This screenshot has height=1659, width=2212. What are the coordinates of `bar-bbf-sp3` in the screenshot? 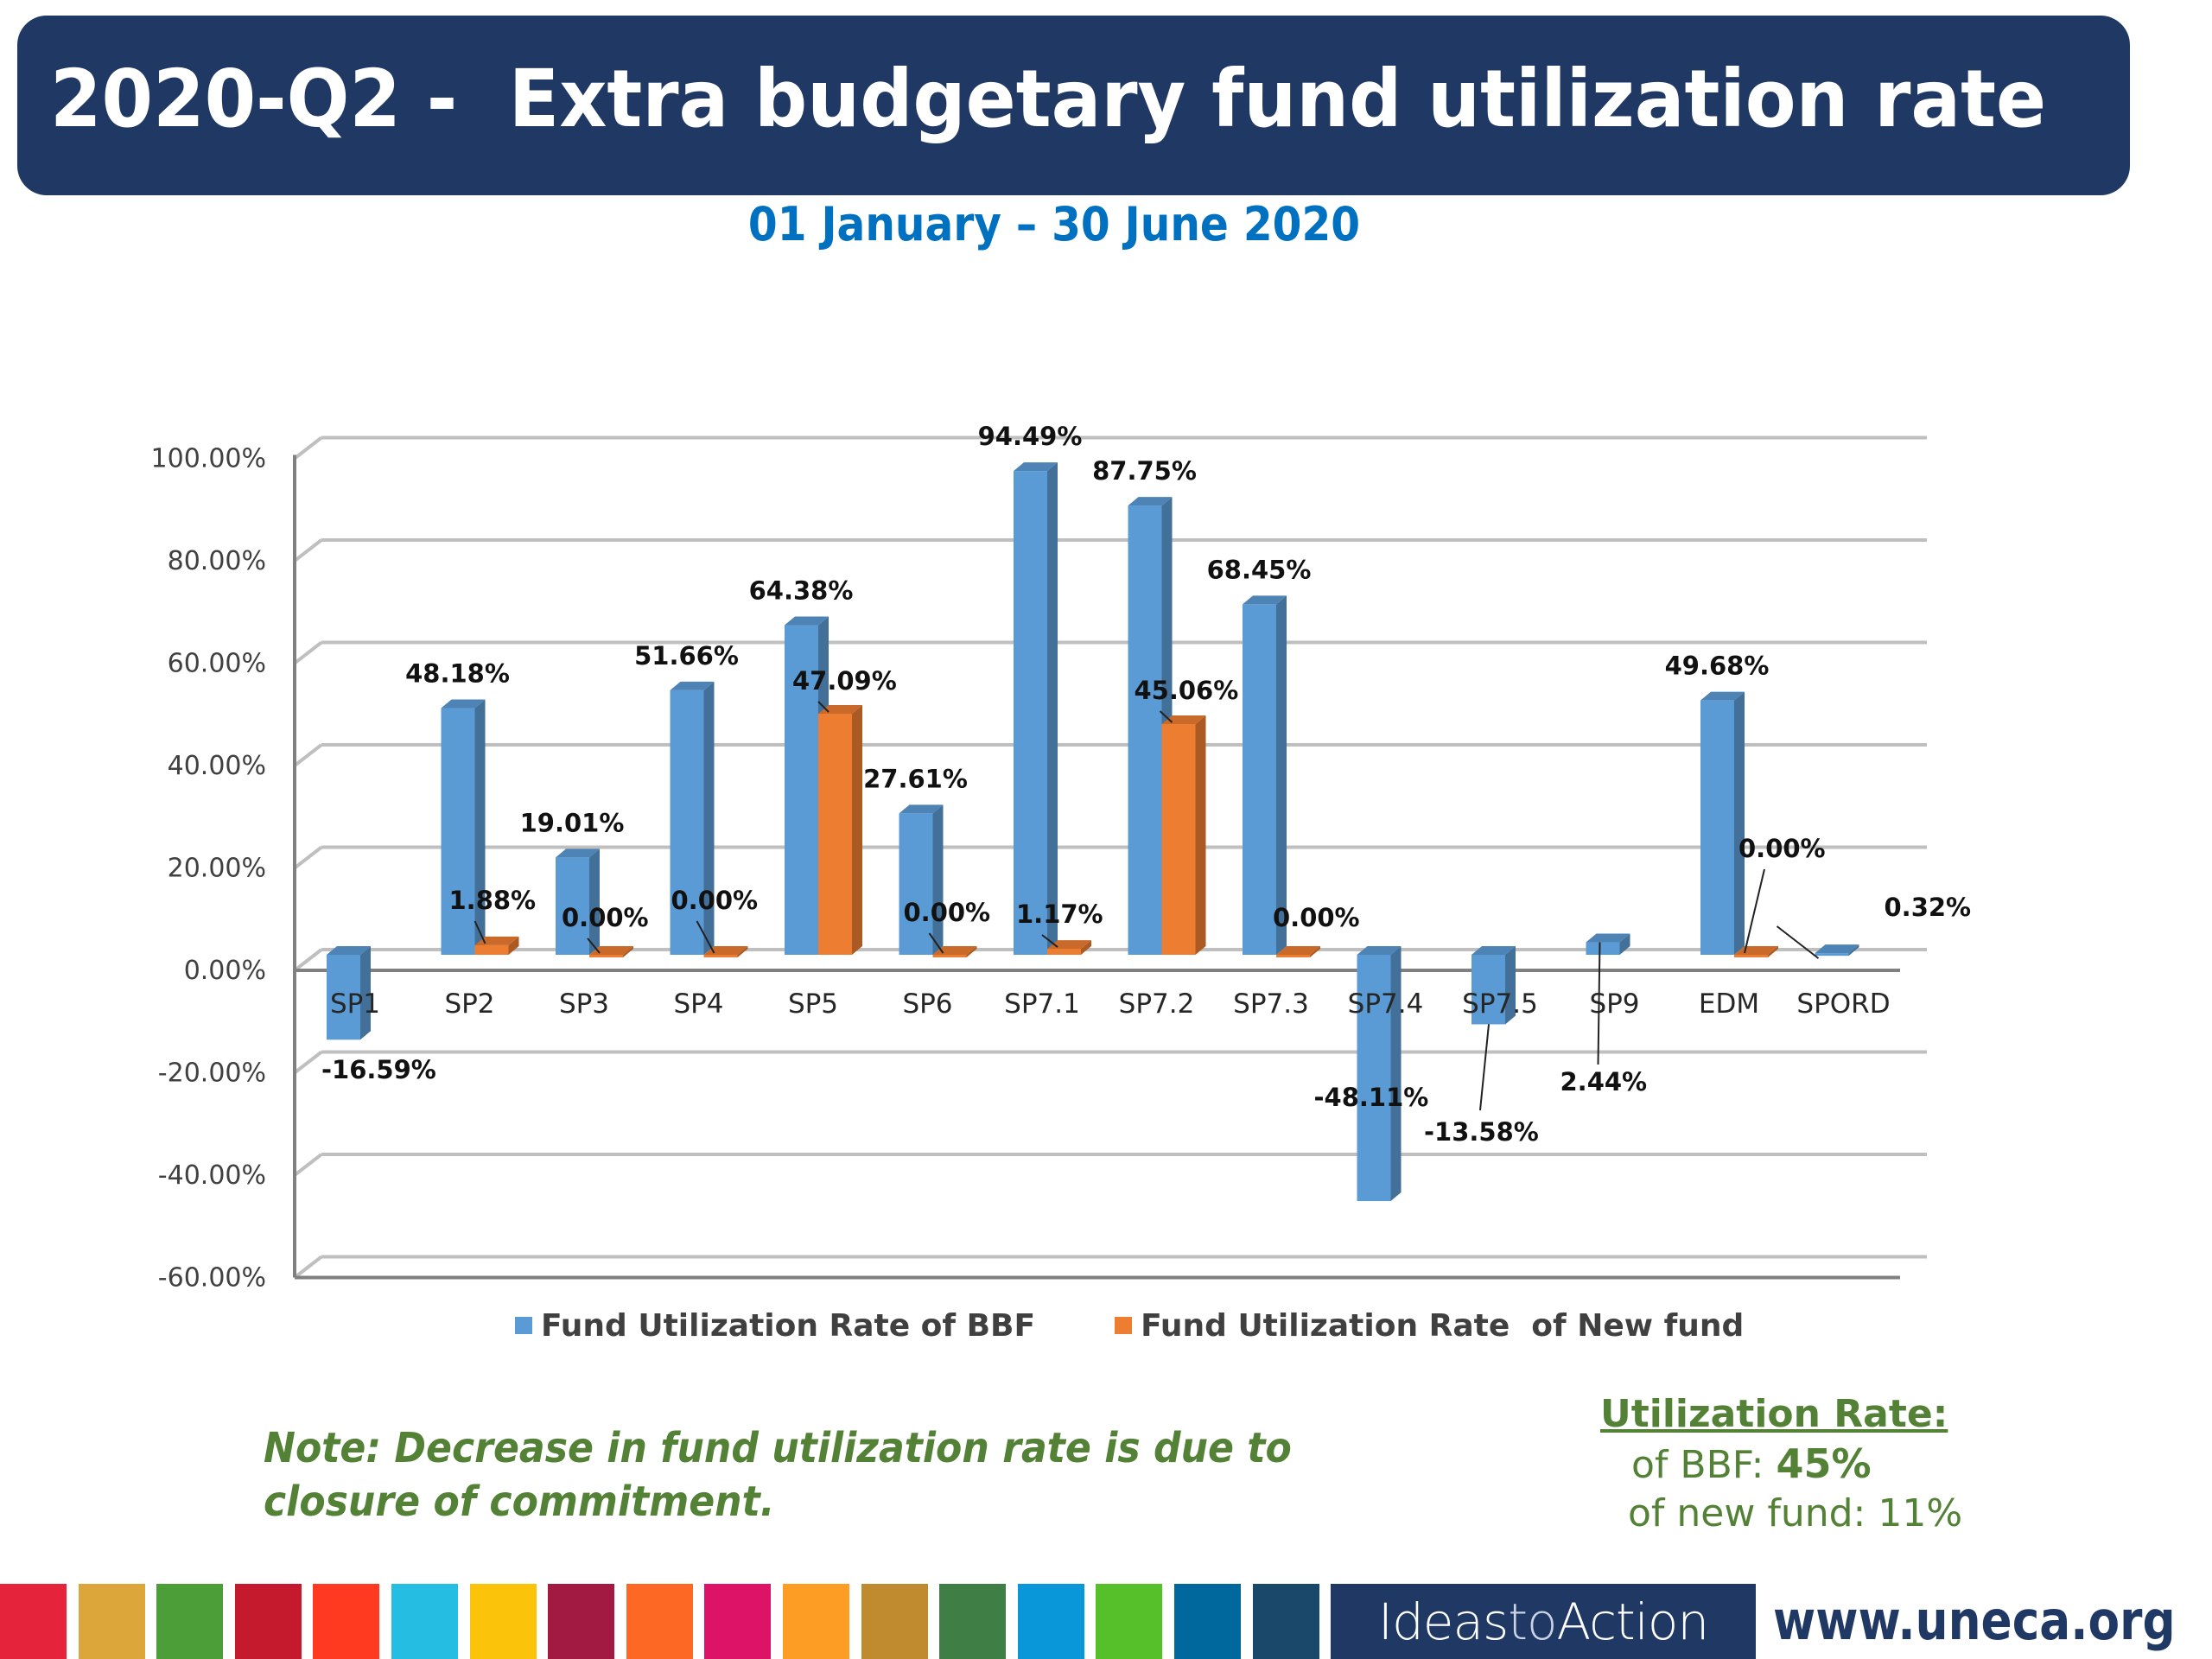 It's located at (578, 902).